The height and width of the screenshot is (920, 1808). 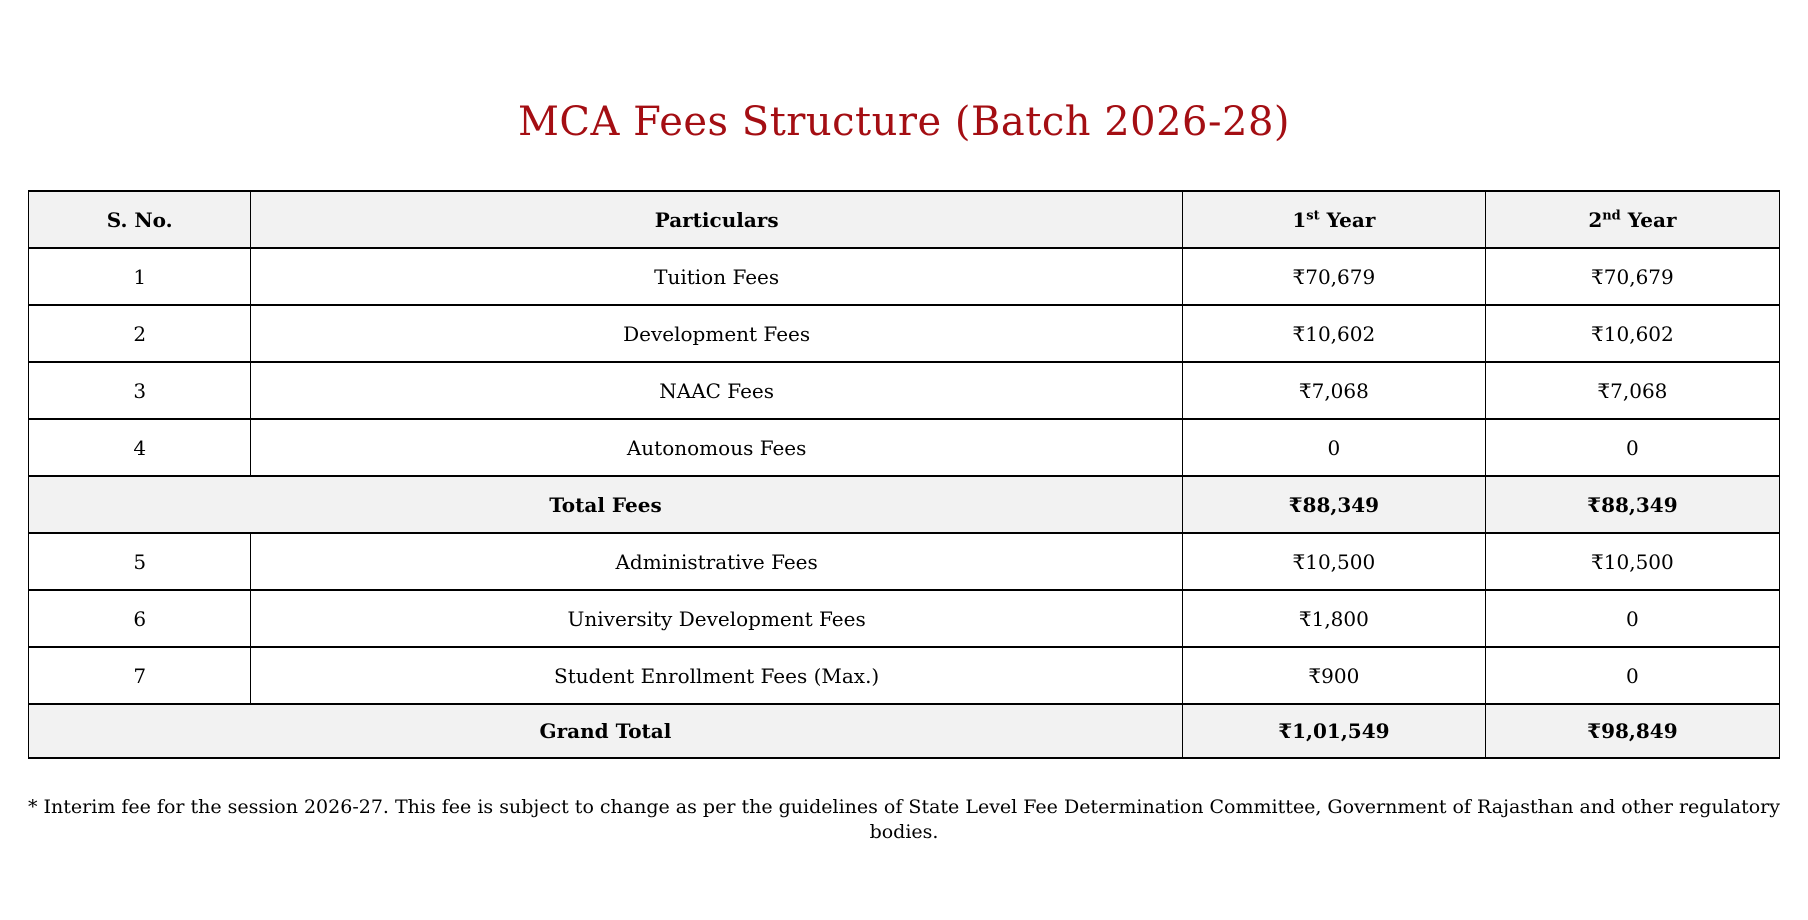 I want to click on table-row-student-enrollment-fees: 7 Student Enrollment Fees (Max.) ₹900 0, so click(x=904, y=675).